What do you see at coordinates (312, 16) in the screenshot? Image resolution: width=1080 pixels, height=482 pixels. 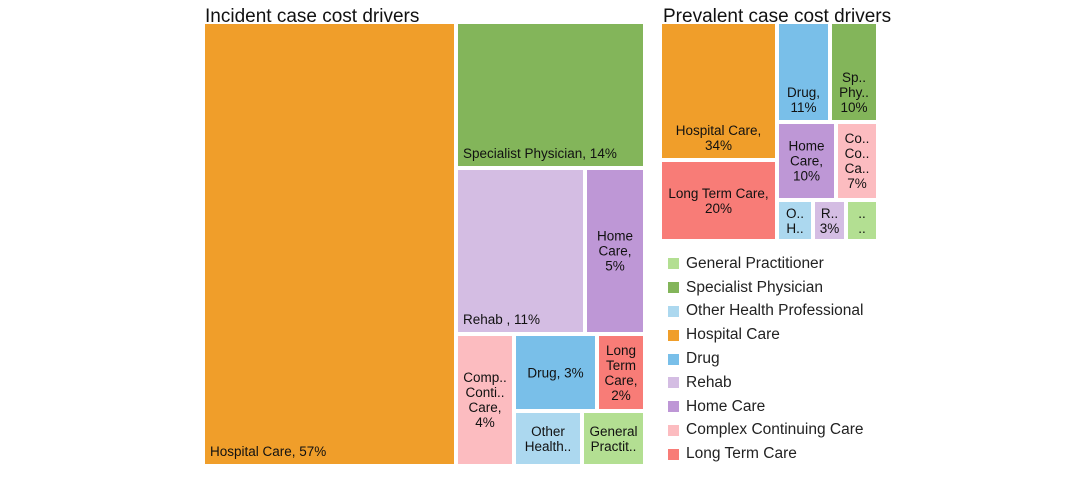 I see `incident-chart-title: Incident case cost drivers` at bounding box center [312, 16].